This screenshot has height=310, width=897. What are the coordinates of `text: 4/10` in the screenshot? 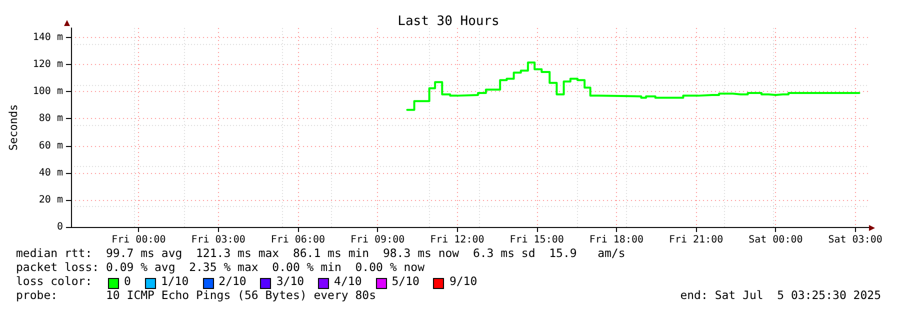 It's located at (348, 281).